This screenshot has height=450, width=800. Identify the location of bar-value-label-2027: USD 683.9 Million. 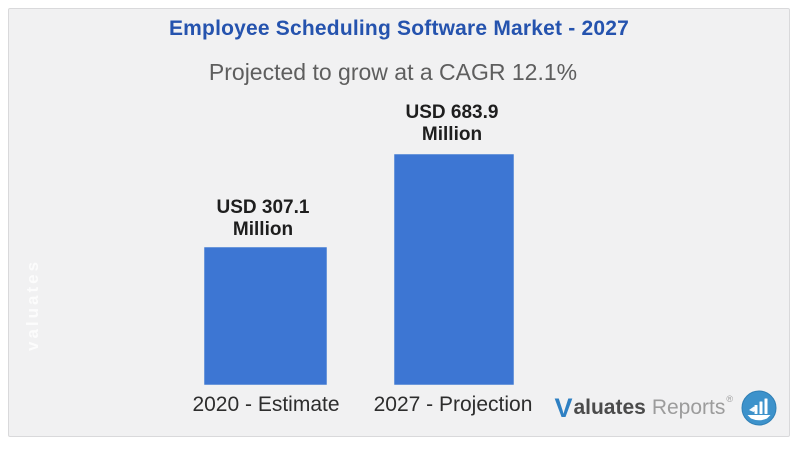
(452, 124).